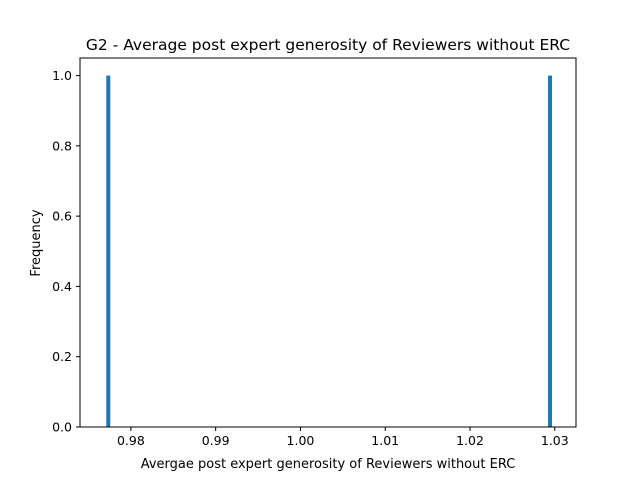 This screenshot has height=480, width=640. What do you see at coordinates (470, 440) in the screenshot?
I see `x-tick-label-5: 1.02` at bounding box center [470, 440].